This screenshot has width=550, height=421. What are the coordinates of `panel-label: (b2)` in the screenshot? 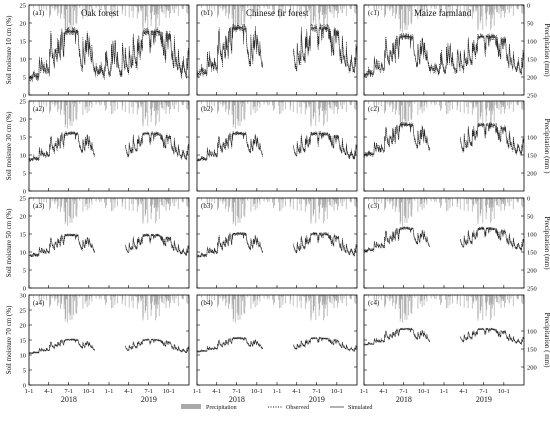 It's located at (207, 109).